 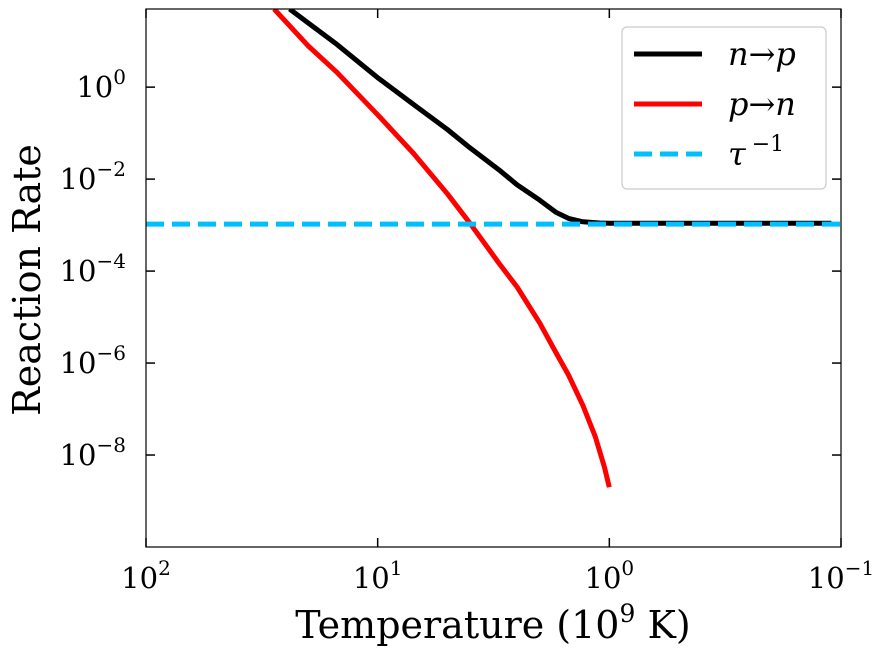 I want to click on x-axis-label: Temperature (109 K), so click(x=492, y=623).